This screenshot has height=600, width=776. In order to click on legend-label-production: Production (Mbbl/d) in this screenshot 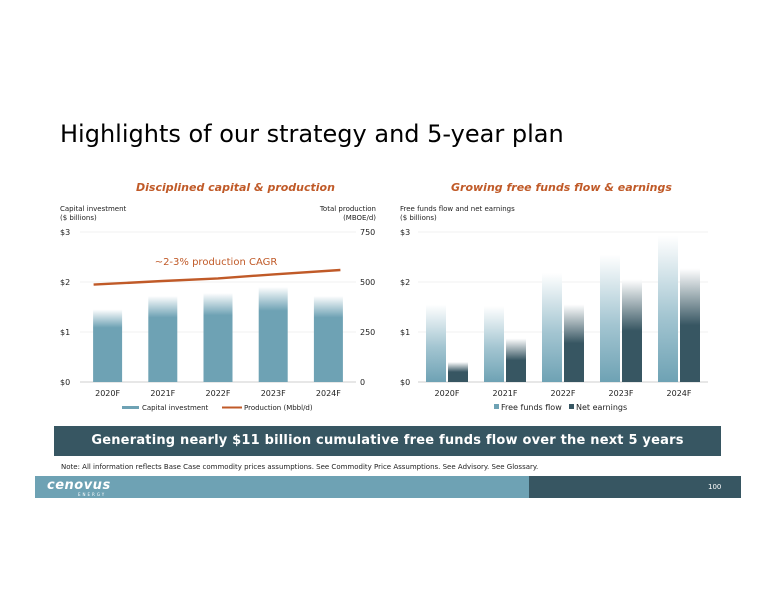, I will do `click(278, 408)`.